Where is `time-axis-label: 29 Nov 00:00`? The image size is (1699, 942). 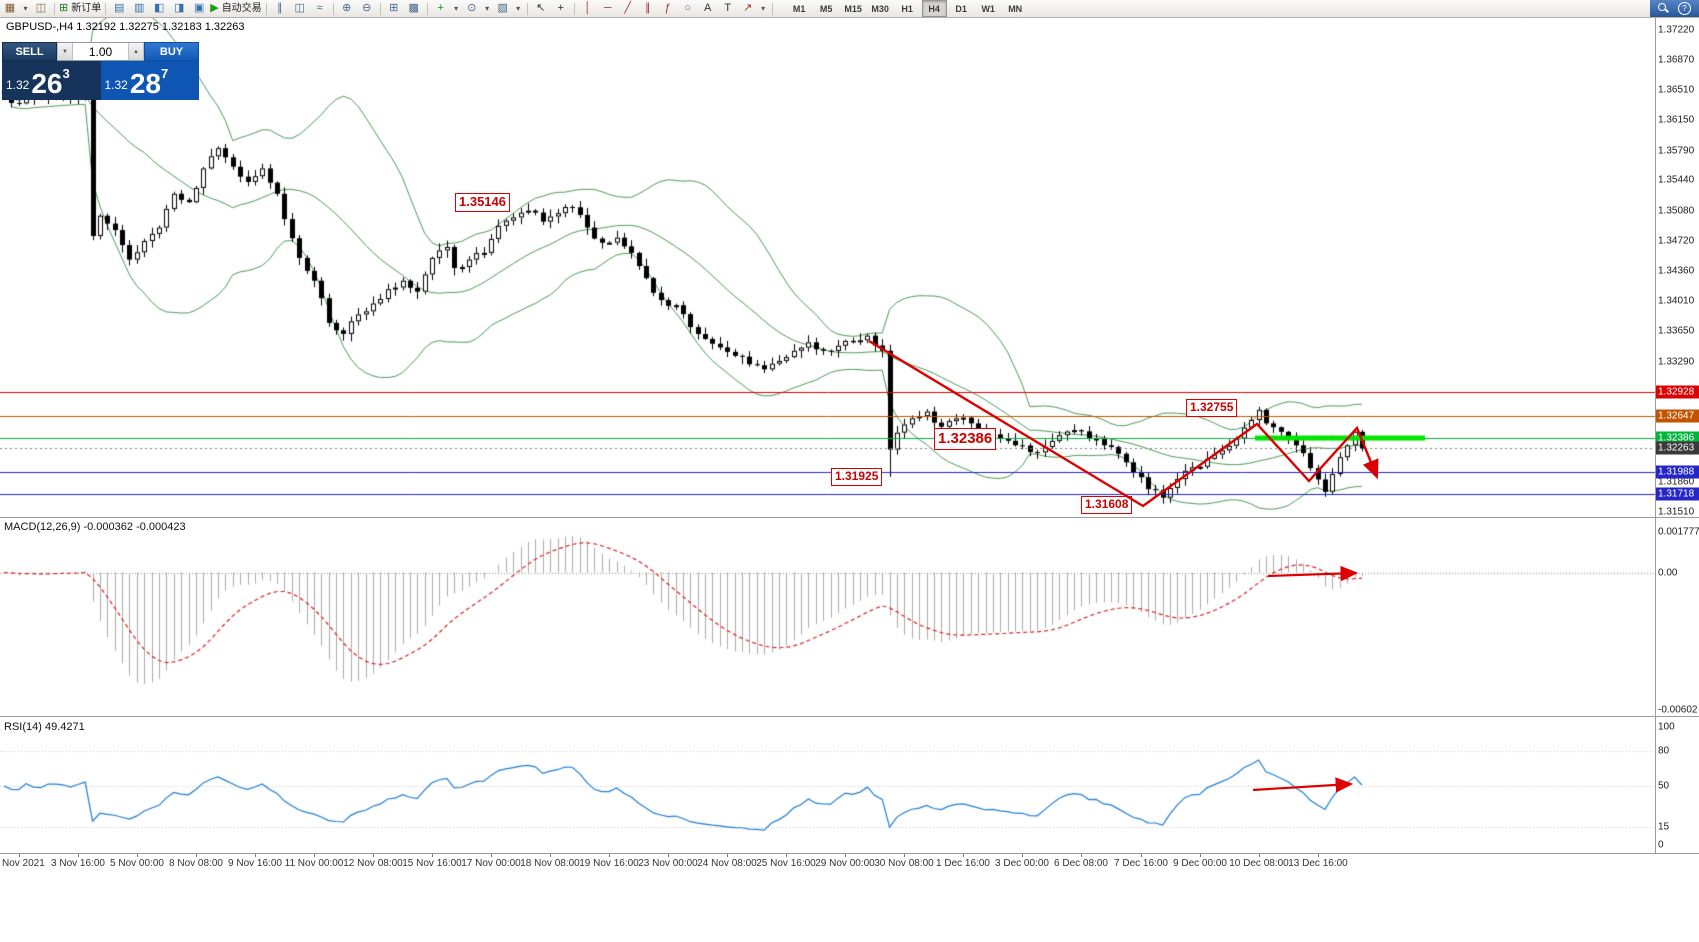
time-axis-label: 29 Nov 00:00 is located at coordinates (845, 863).